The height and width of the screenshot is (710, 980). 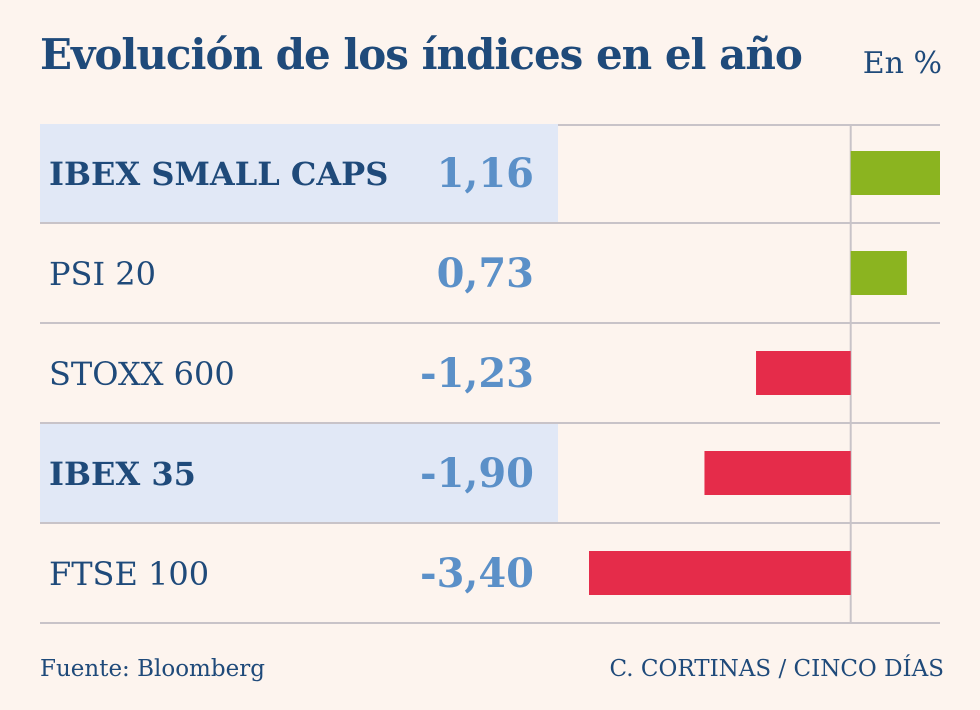 I want to click on table-row: IBEX 35 -1,90, so click(x=490, y=474).